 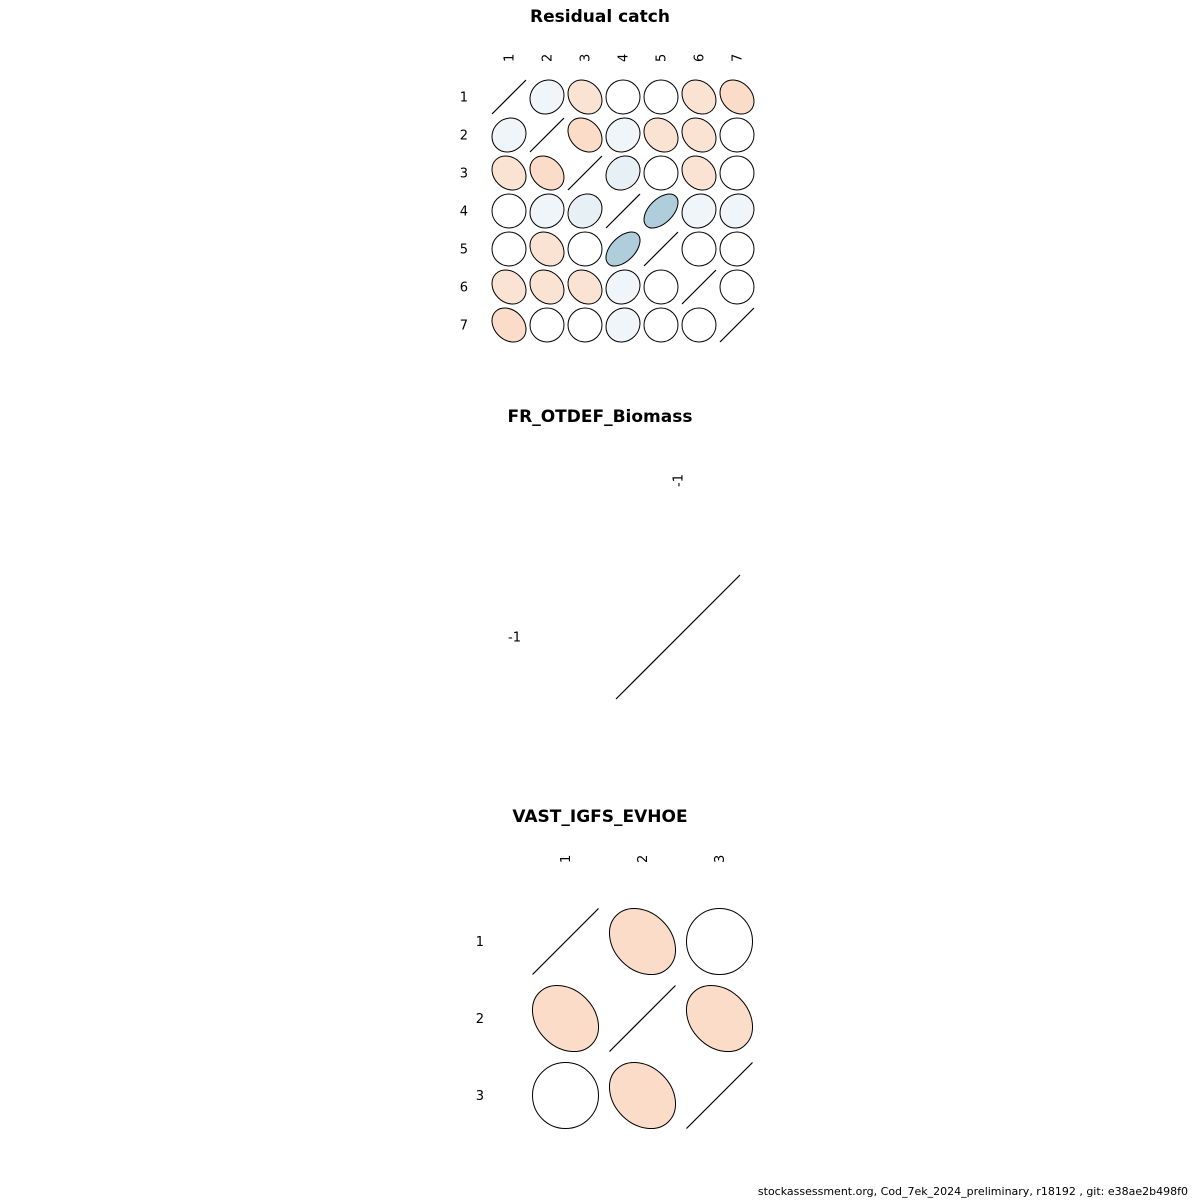 I want to click on column-label: 5, so click(x=662, y=58).